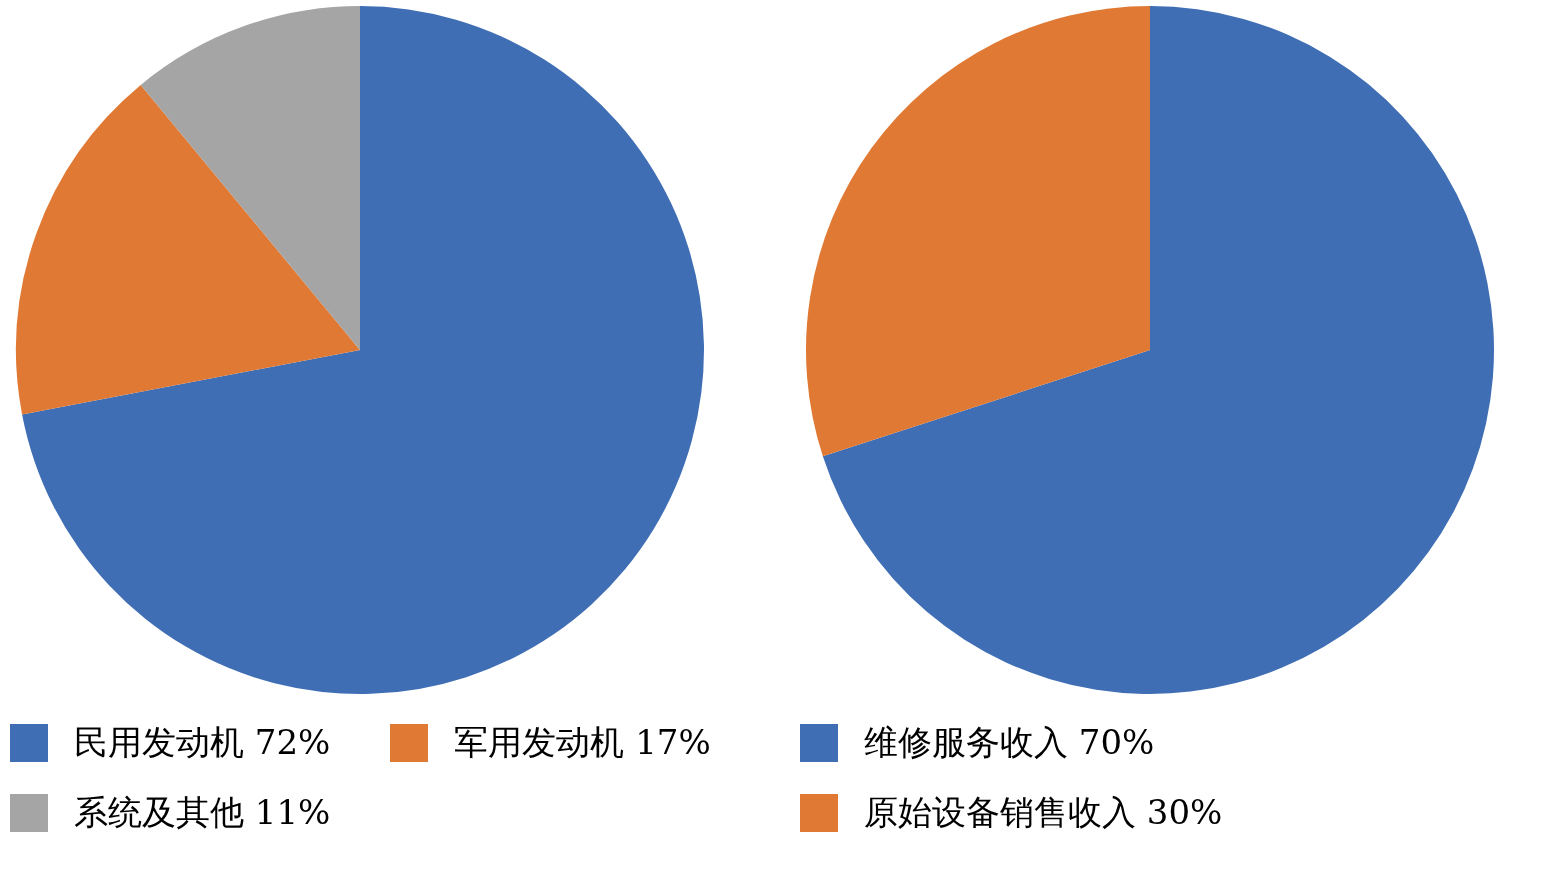 The image size is (1555, 895). What do you see at coordinates (202, 742) in the screenshot?
I see `legend-label: 民用发动机 72%` at bounding box center [202, 742].